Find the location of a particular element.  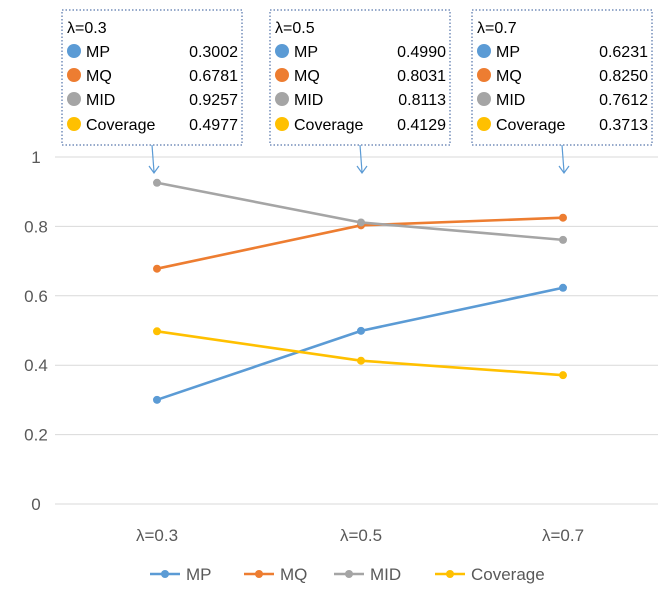

annotation-arrows is located at coordinates (359, 159).